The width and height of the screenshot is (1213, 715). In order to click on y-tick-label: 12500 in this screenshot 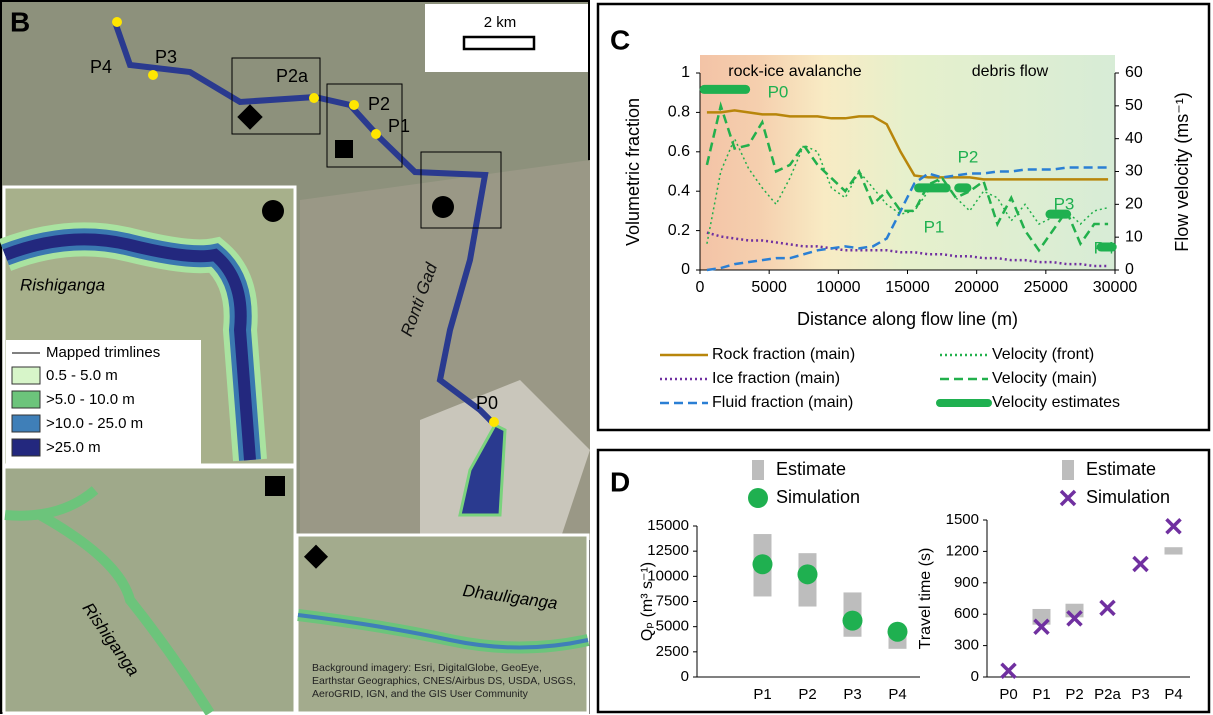, I will do `click(668, 550)`.